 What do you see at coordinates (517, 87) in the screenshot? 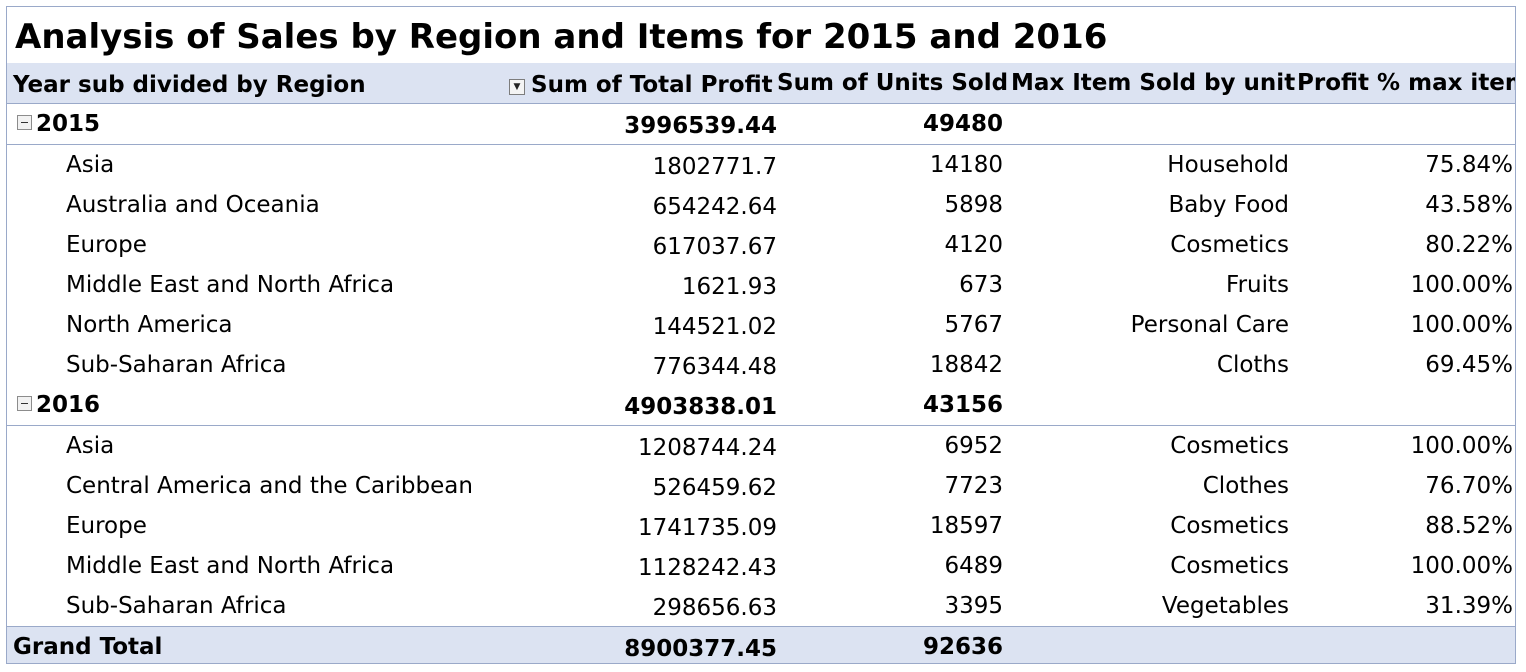
I see `filter-dropdown-icon: ▼` at bounding box center [517, 87].